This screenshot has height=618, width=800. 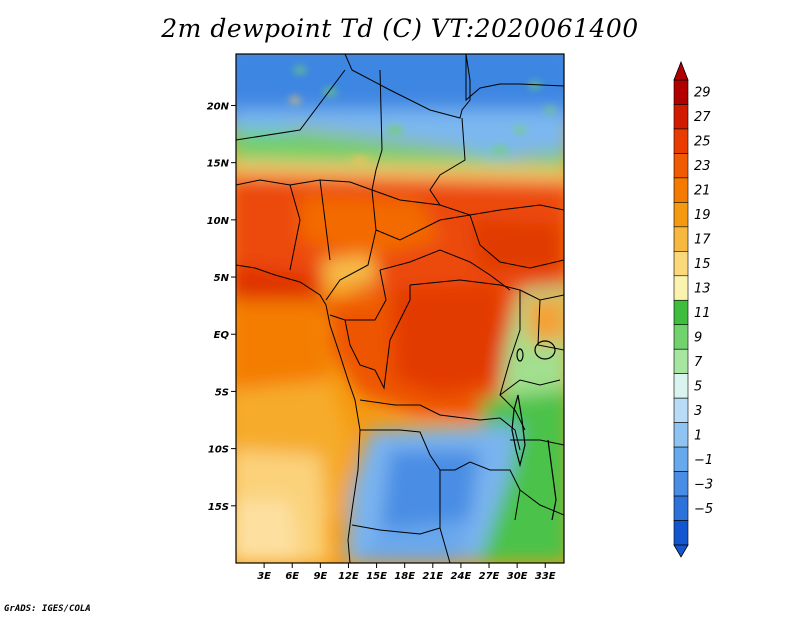 I want to click on lon-label: 30E, so click(x=517, y=576).